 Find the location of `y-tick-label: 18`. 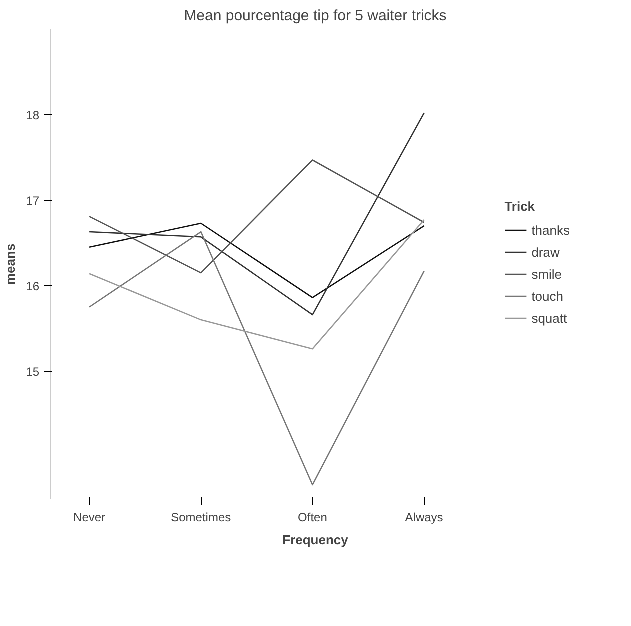

y-tick-label: 18 is located at coordinates (33, 115).